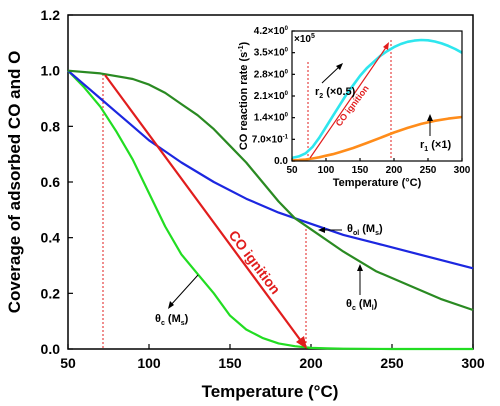  What do you see at coordinates (377, 183) in the screenshot?
I see `inset-x-axis-label: Temperature (°C)` at bounding box center [377, 183].